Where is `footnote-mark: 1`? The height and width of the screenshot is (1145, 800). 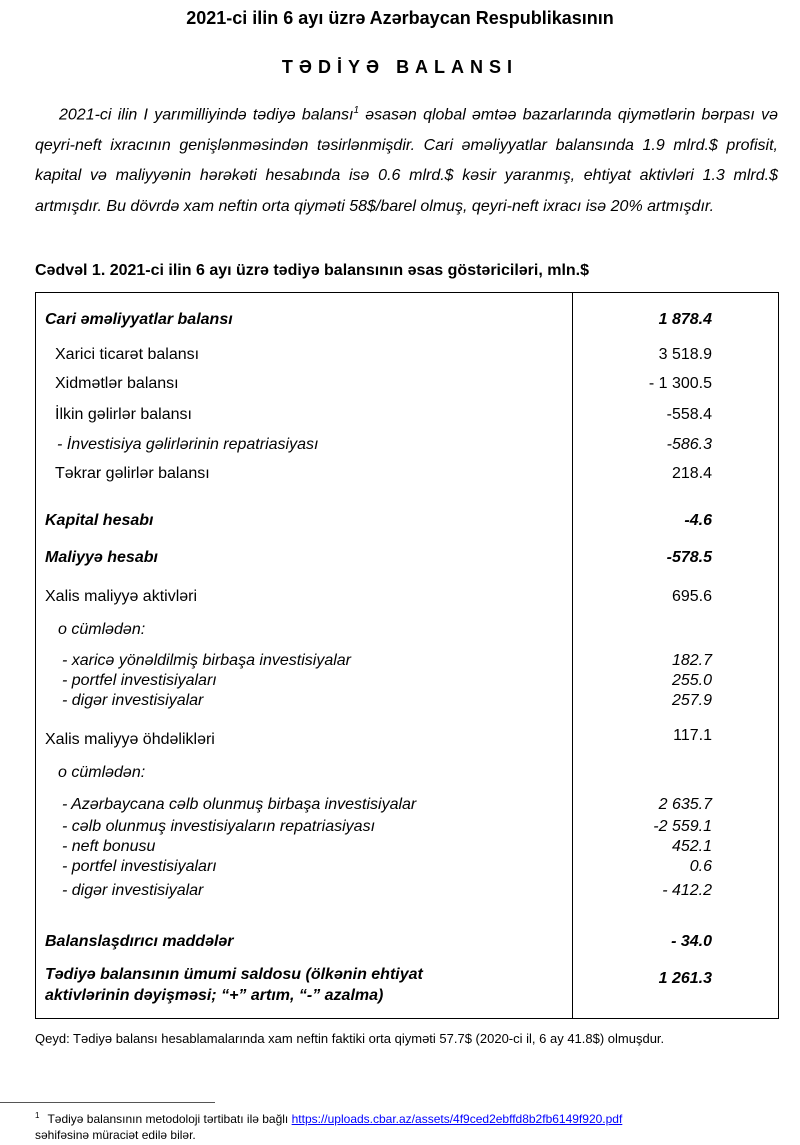
footnote-mark: 1 is located at coordinates (37, 1115).